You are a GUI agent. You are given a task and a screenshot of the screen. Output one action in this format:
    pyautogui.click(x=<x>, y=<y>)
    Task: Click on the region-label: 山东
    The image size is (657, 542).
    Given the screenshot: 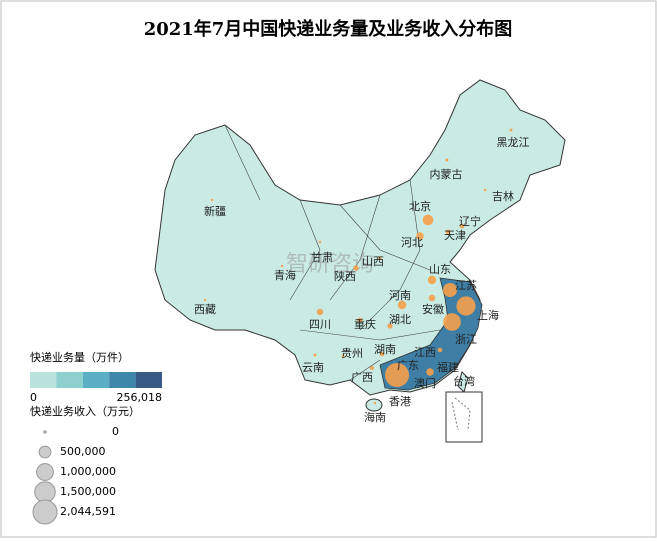 What is the action you would take?
    pyautogui.click(x=440, y=269)
    